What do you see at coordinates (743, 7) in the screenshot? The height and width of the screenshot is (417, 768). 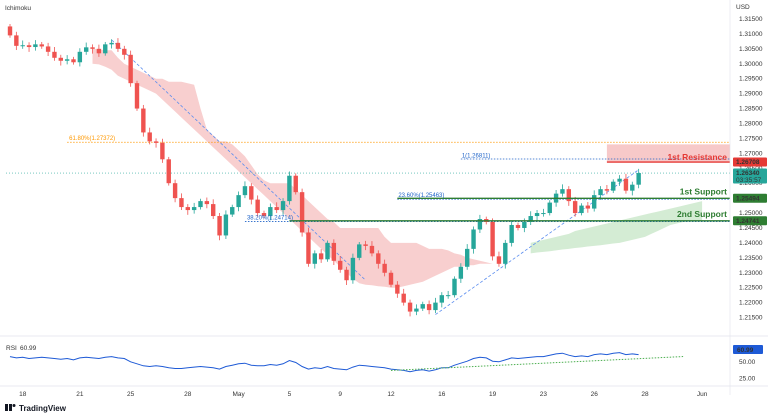 I see `currency-label: USD` at bounding box center [743, 7].